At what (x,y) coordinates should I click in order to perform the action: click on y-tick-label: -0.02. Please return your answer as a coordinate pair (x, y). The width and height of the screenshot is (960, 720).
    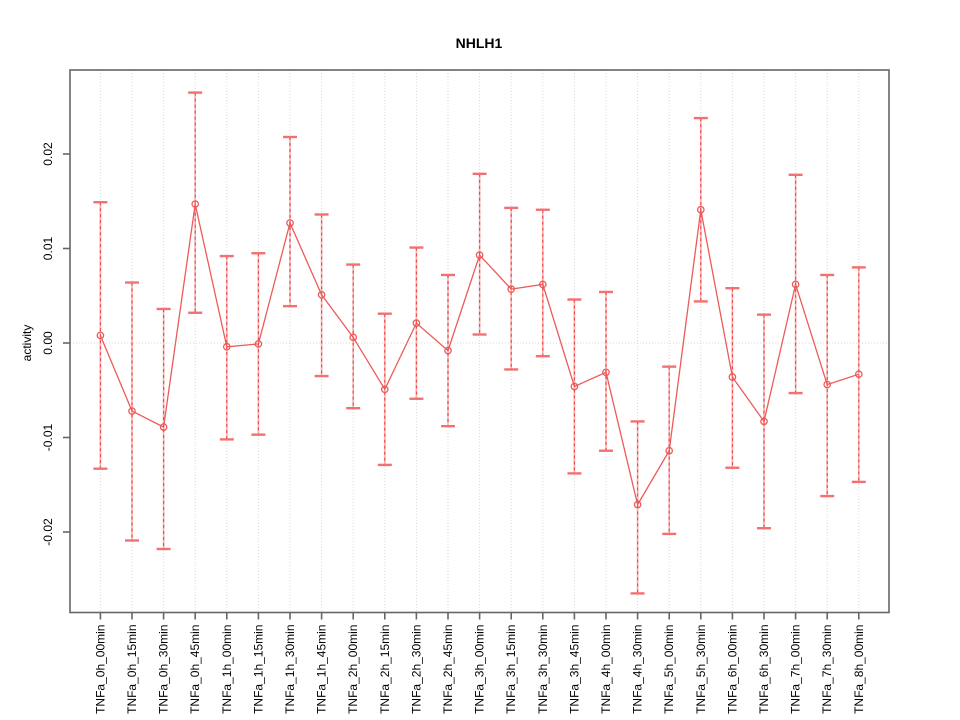
    Looking at the image, I should click on (48, 532).